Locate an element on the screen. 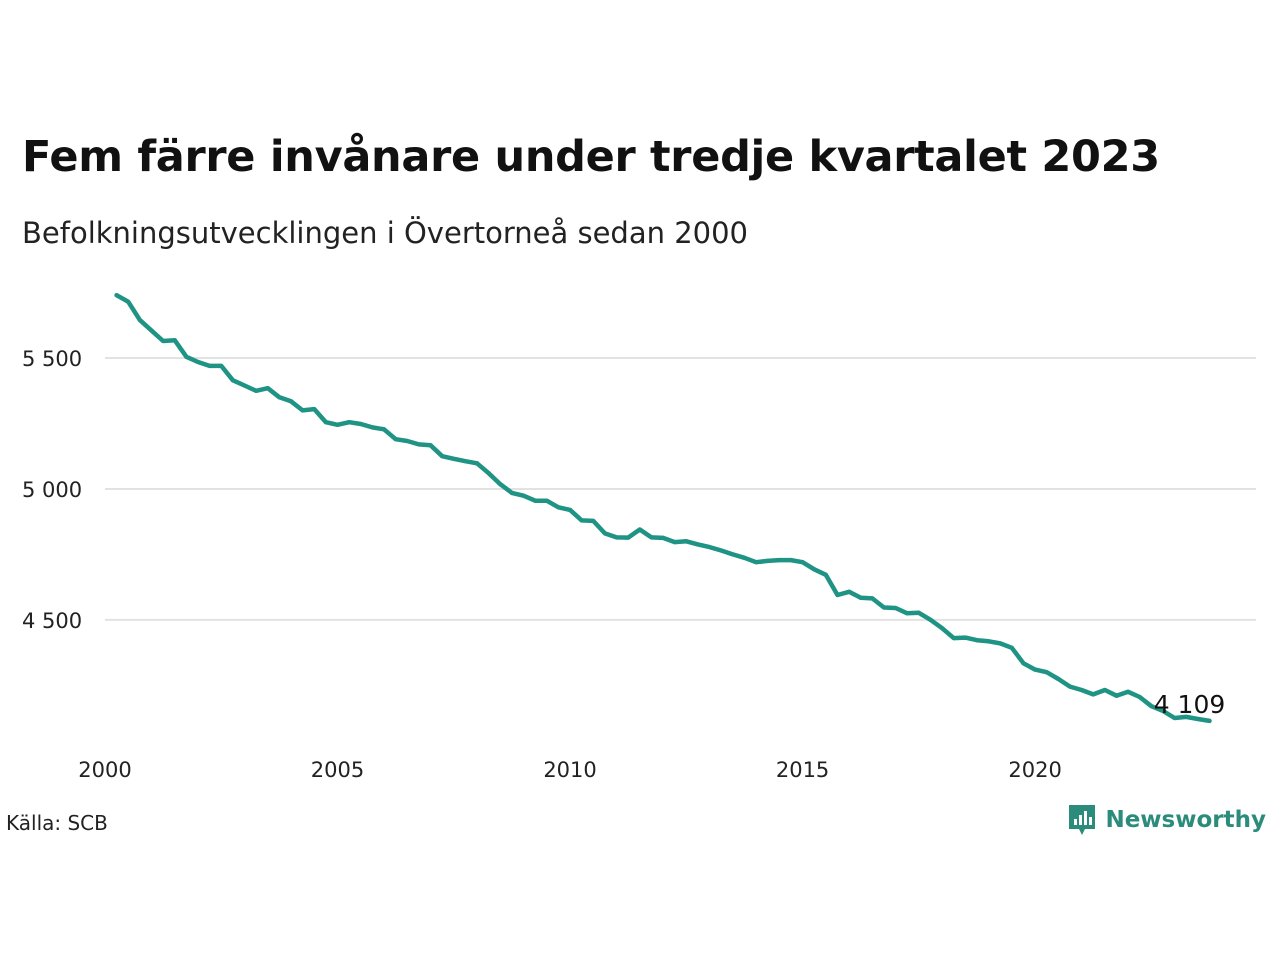  x-tick-label: 2010 is located at coordinates (569, 770).